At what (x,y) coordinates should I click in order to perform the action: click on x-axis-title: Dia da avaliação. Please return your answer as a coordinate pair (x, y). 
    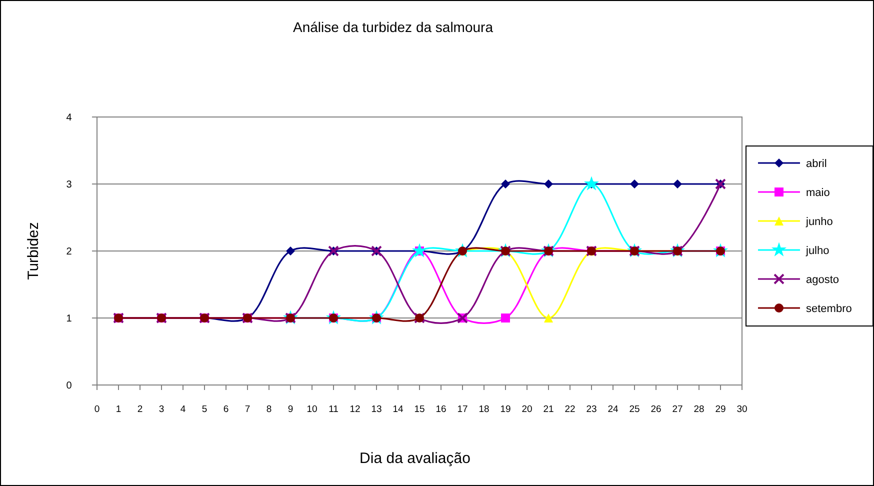
    Looking at the image, I should click on (415, 458).